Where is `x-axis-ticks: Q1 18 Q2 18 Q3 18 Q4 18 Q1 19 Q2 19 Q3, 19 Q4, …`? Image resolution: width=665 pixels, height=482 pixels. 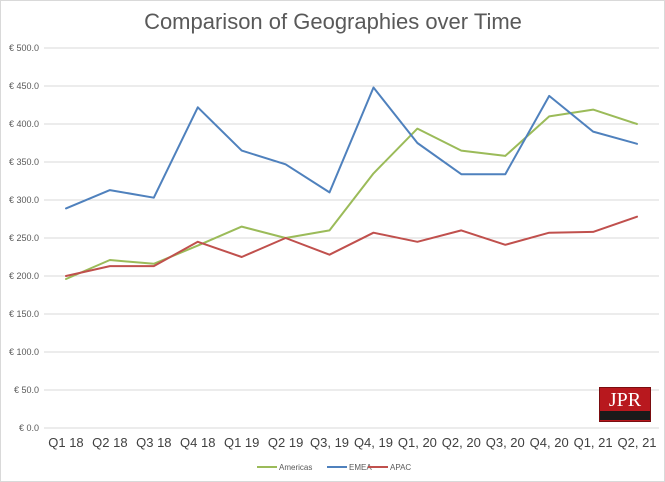 x-axis-ticks: Q1 18 Q2 18 Q3 18 Q4 18 Q1 19 Q2 19 Q3, 19 Q4, … is located at coordinates (352, 442).